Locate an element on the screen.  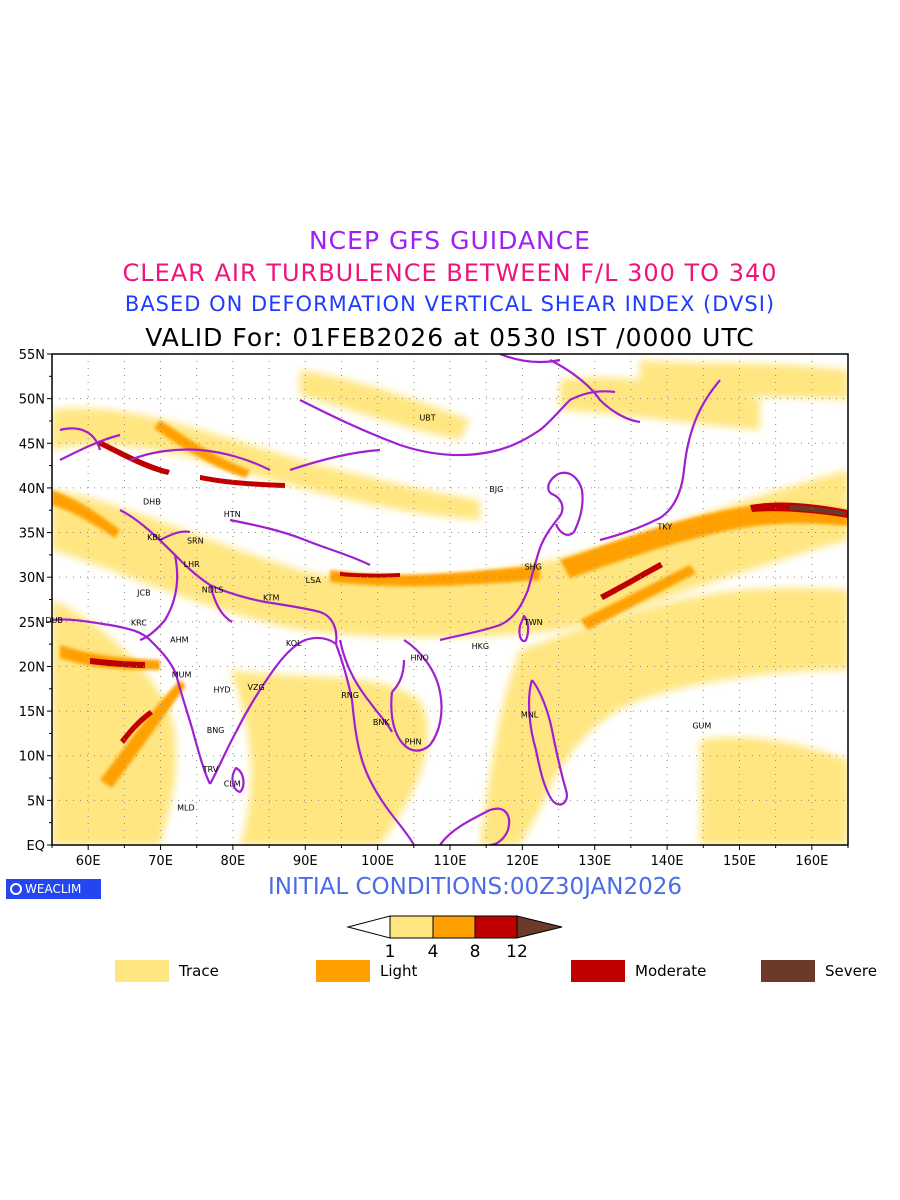
lon-label: 60E is located at coordinates (88, 861).